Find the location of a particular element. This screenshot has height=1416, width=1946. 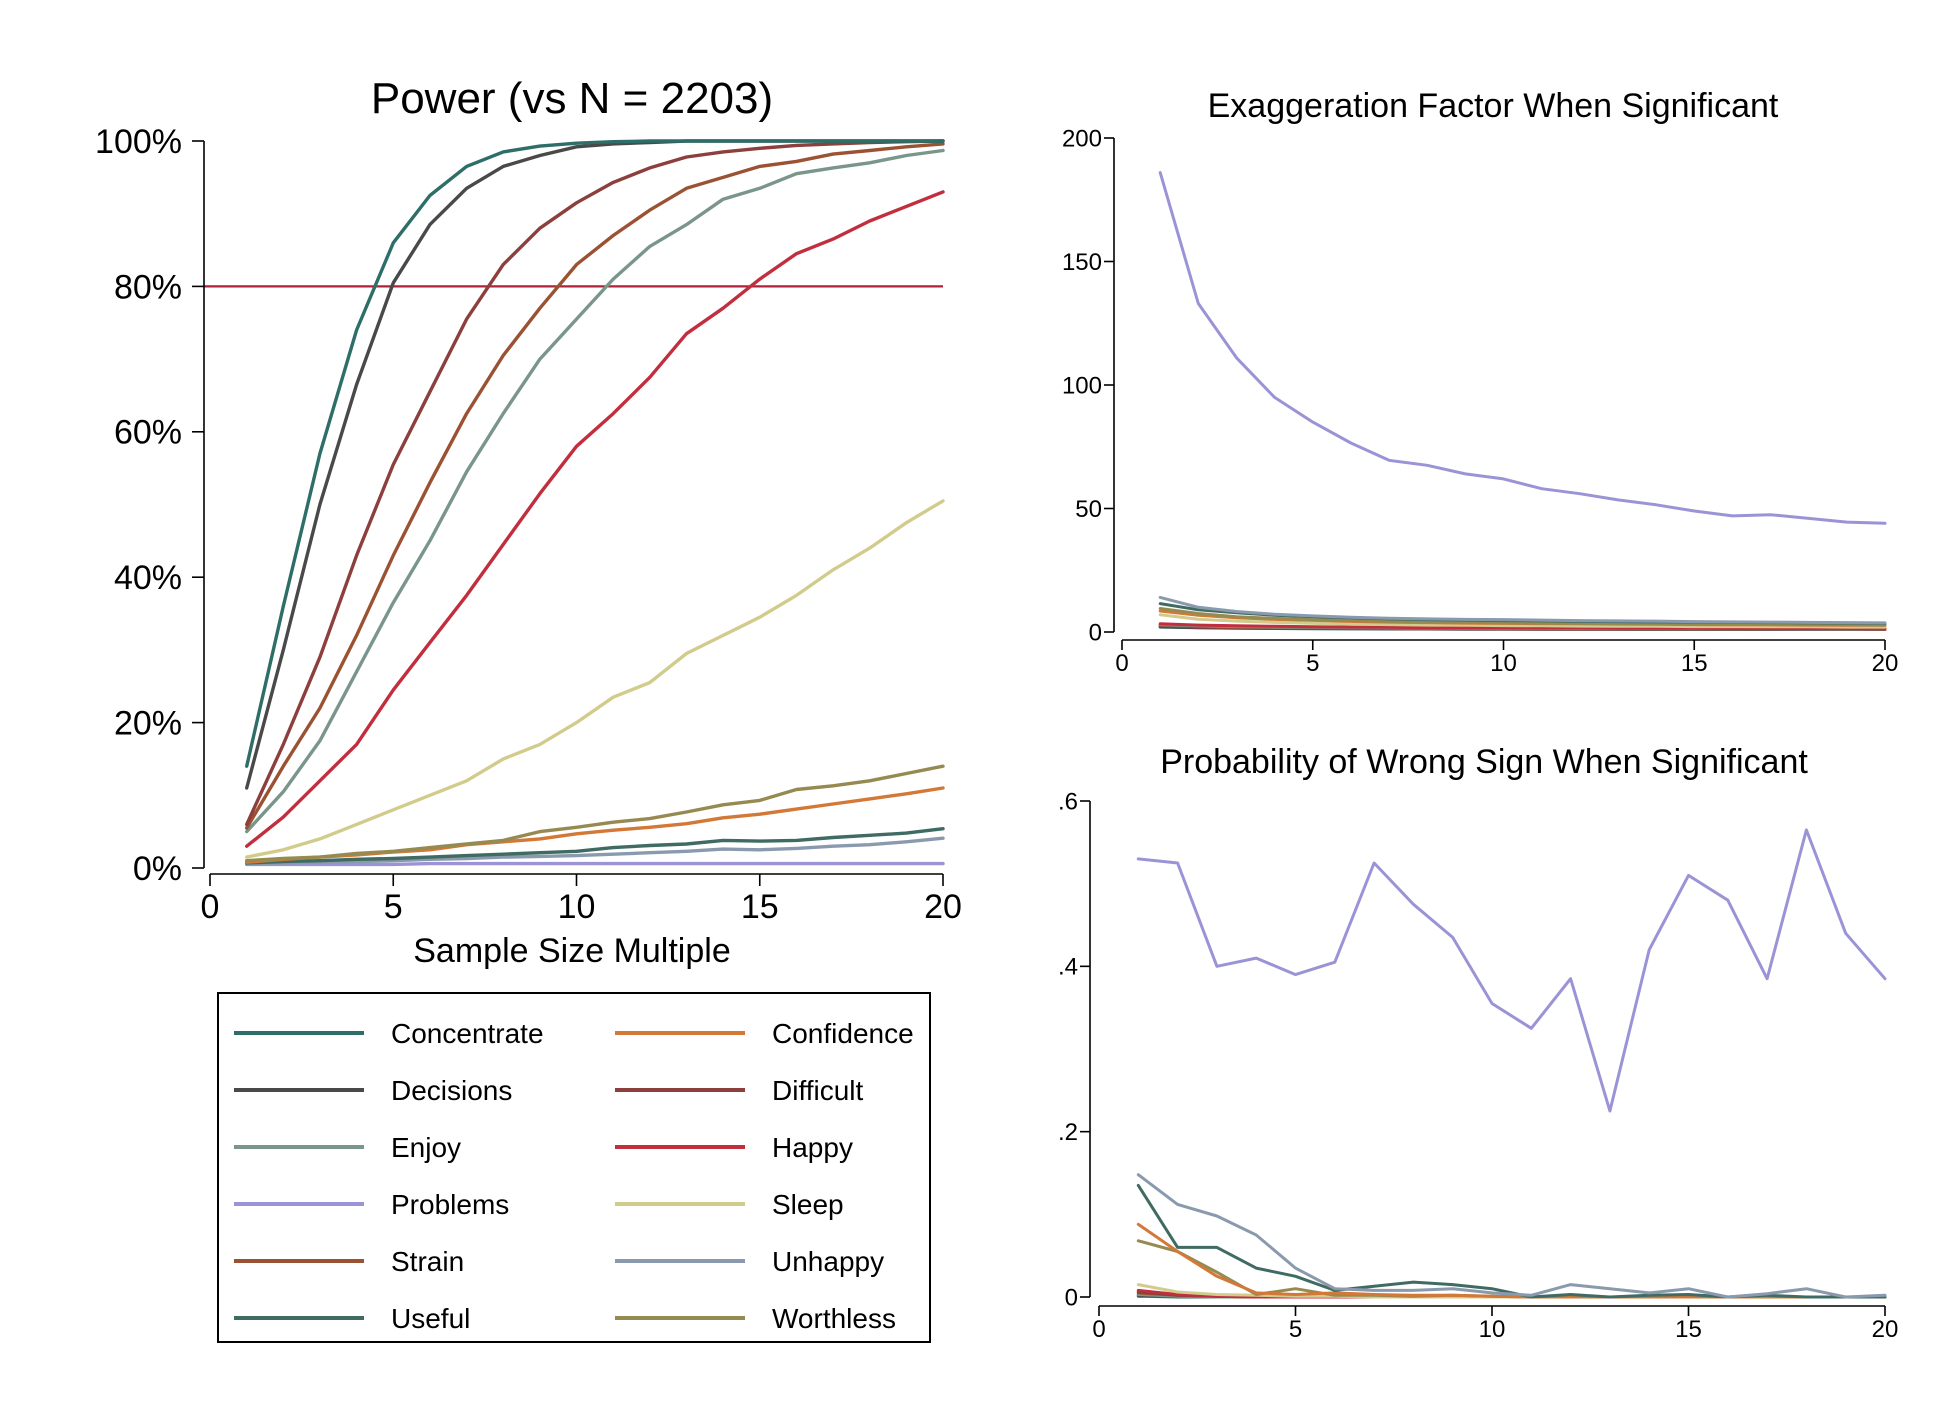

power-y-tick-label: 20% is located at coordinates (148, 724).